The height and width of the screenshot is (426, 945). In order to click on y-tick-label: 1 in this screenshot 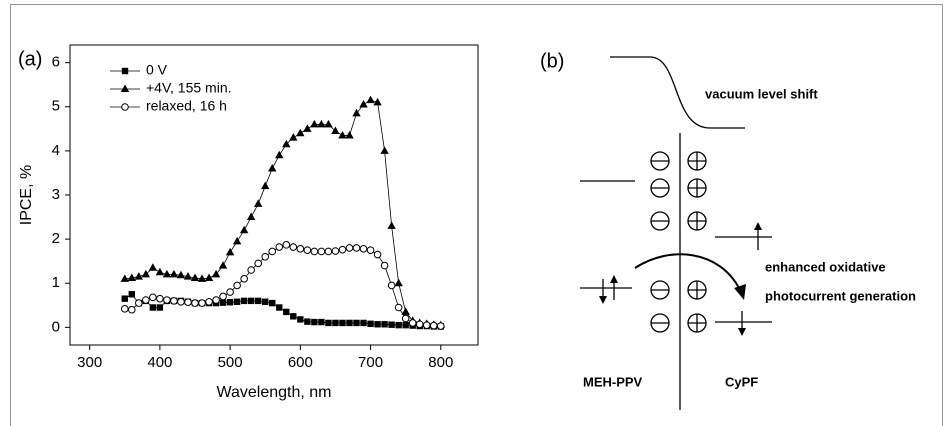, I will do `click(56, 282)`.